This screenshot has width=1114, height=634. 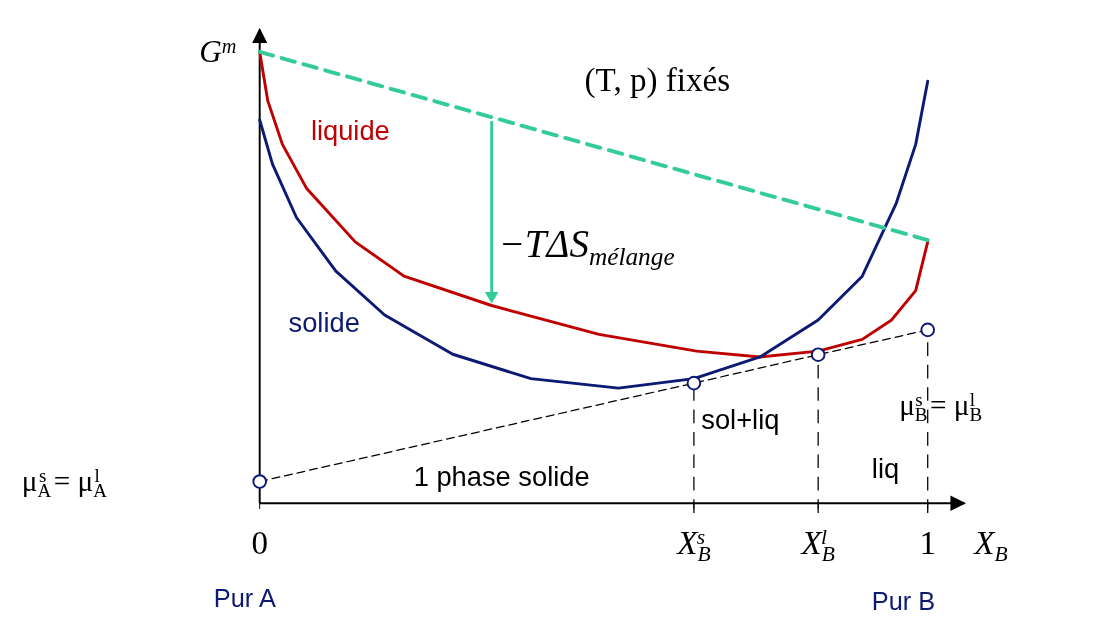 What do you see at coordinates (259, 542) in the screenshot?
I see `x-tick-label: 0` at bounding box center [259, 542].